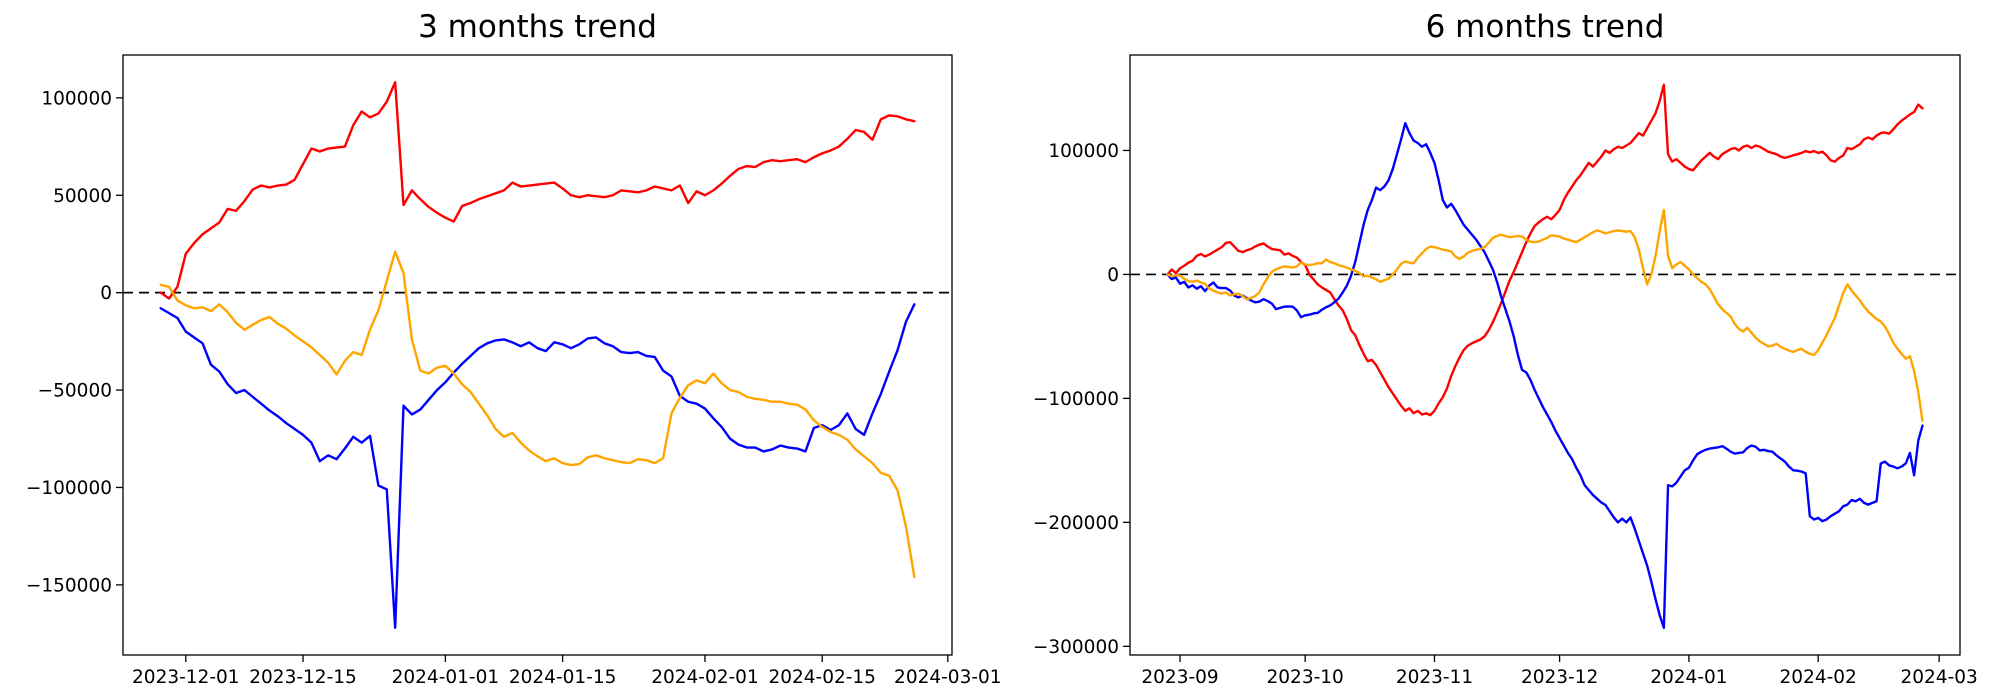  What do you see at coordinates (1305, 677) in the screenshot?
I see `x-tick-label: 2023-10` at bounding box center [1305, 677].